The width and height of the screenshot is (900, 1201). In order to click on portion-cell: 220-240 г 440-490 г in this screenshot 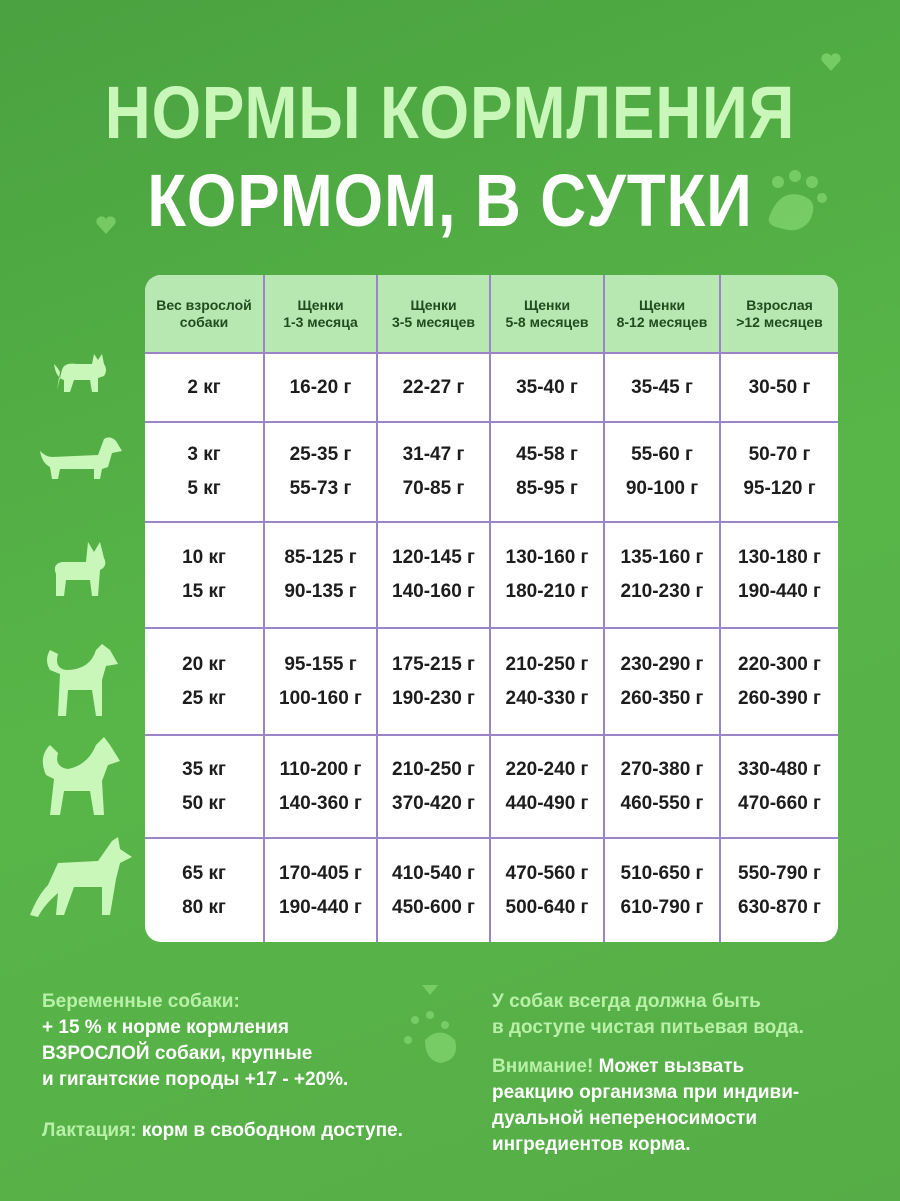, I will do `click(547, 786)`.